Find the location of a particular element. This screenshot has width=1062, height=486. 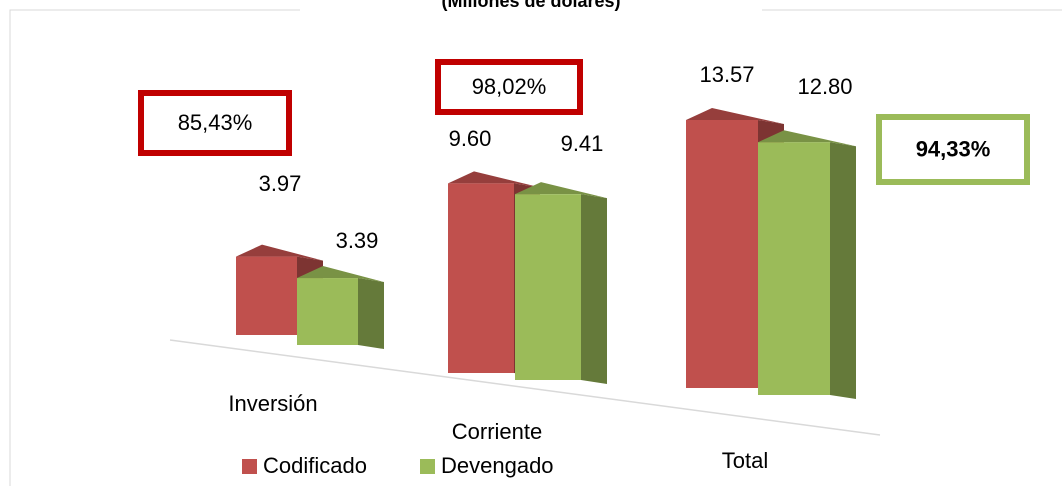

title-bg is located at coordinates (531, 7).